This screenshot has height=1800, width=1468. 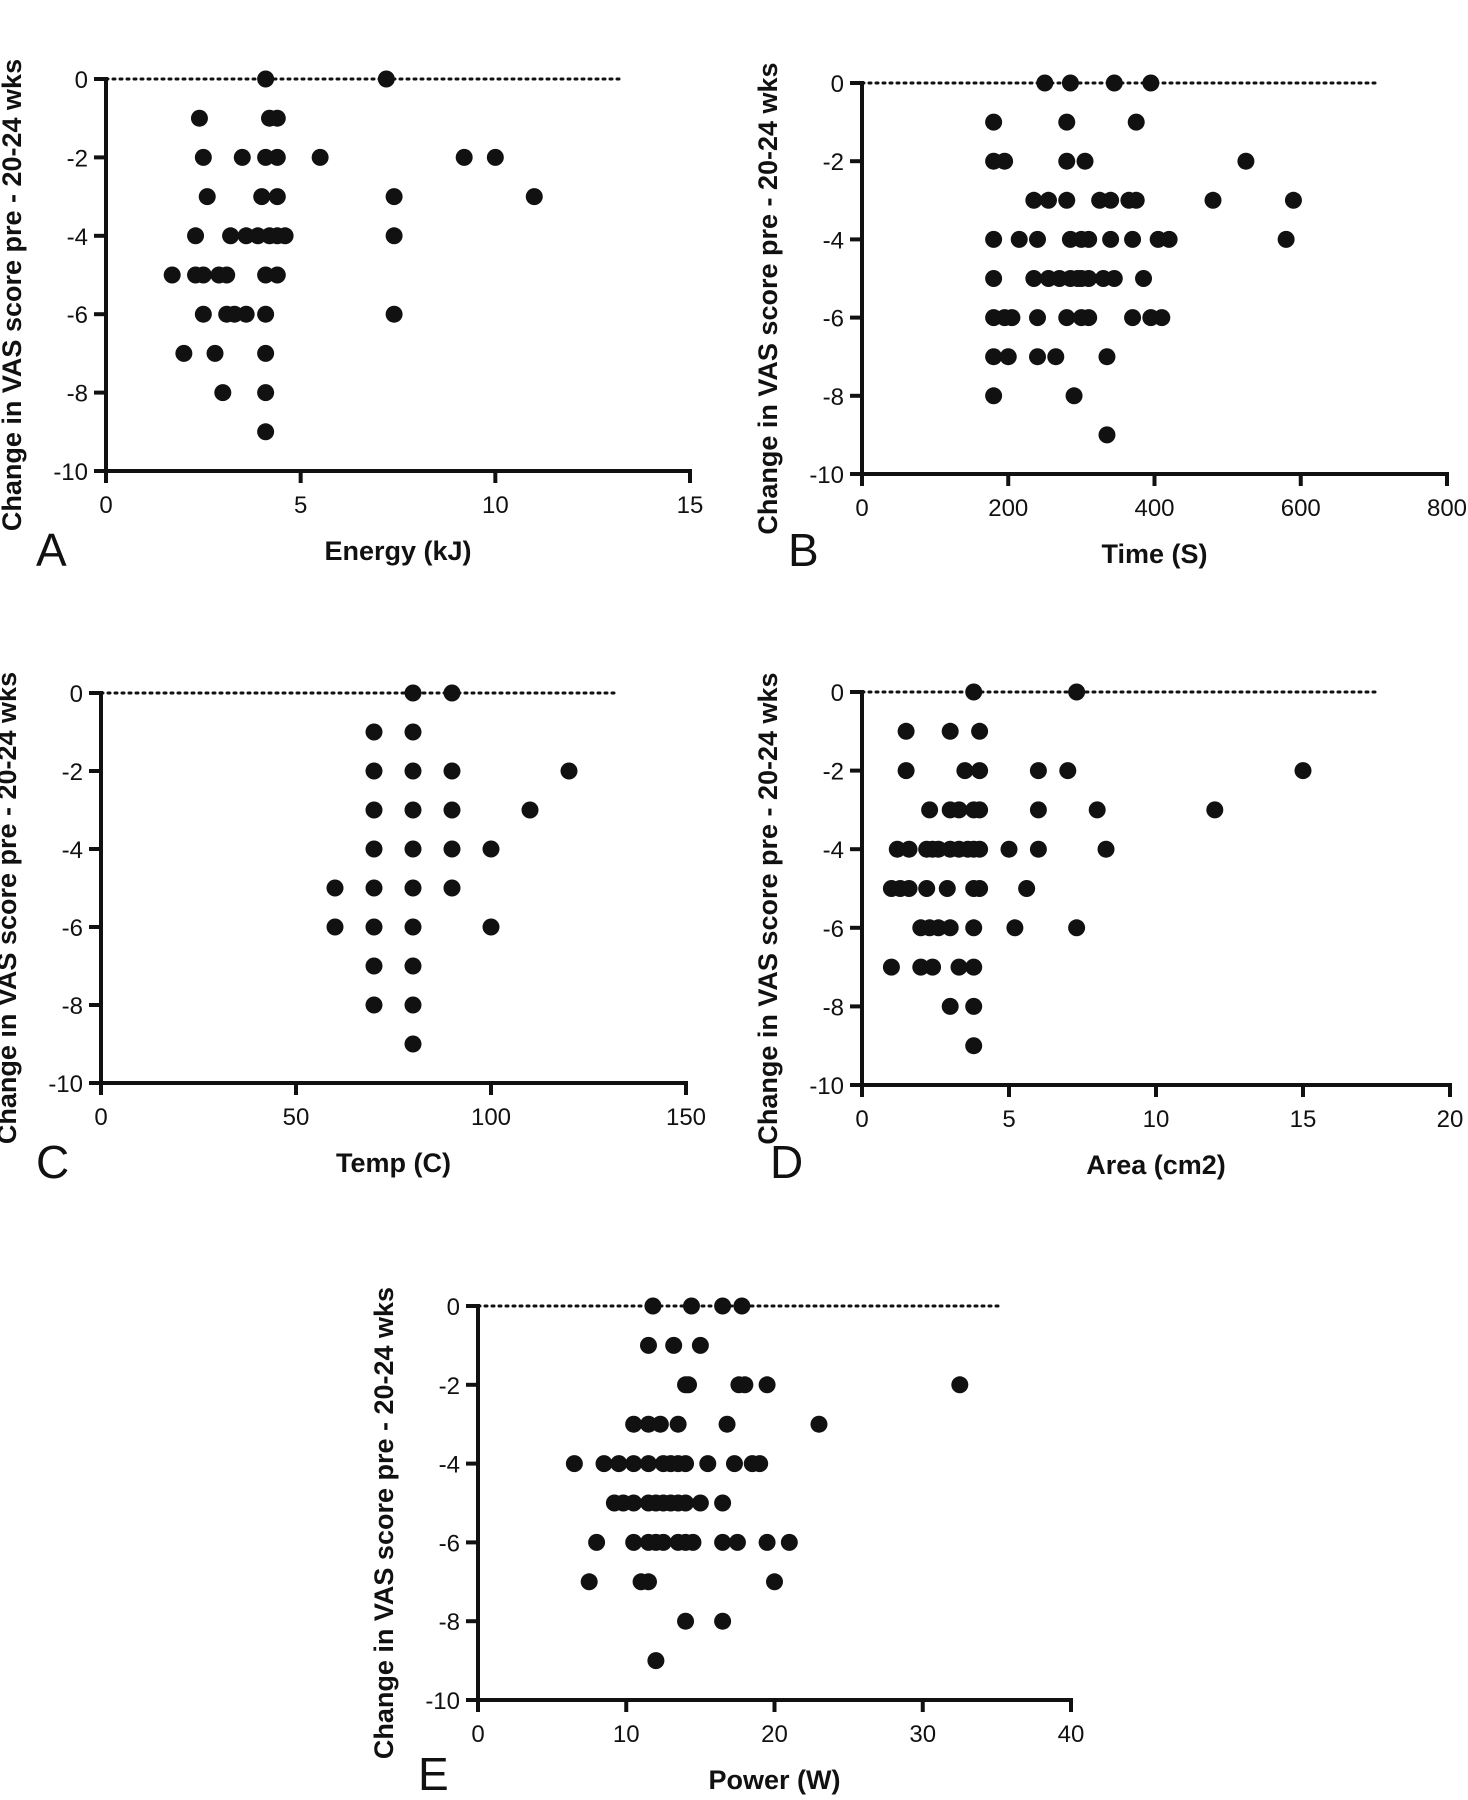 I want to click on x-axis-label: Temp (C), so click(x=393, y=1163).